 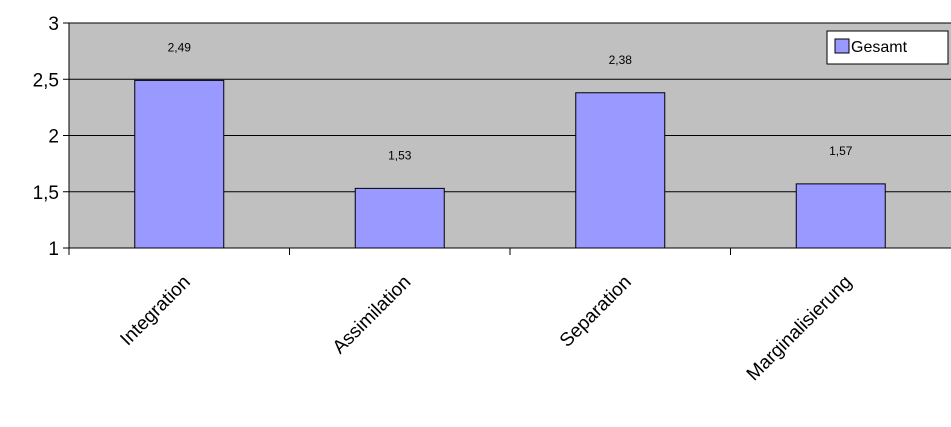 What do you see at coordinates (53, 137) in the screenshot?
I see `y-tick-label: 2` at bounding box center [53, 137].